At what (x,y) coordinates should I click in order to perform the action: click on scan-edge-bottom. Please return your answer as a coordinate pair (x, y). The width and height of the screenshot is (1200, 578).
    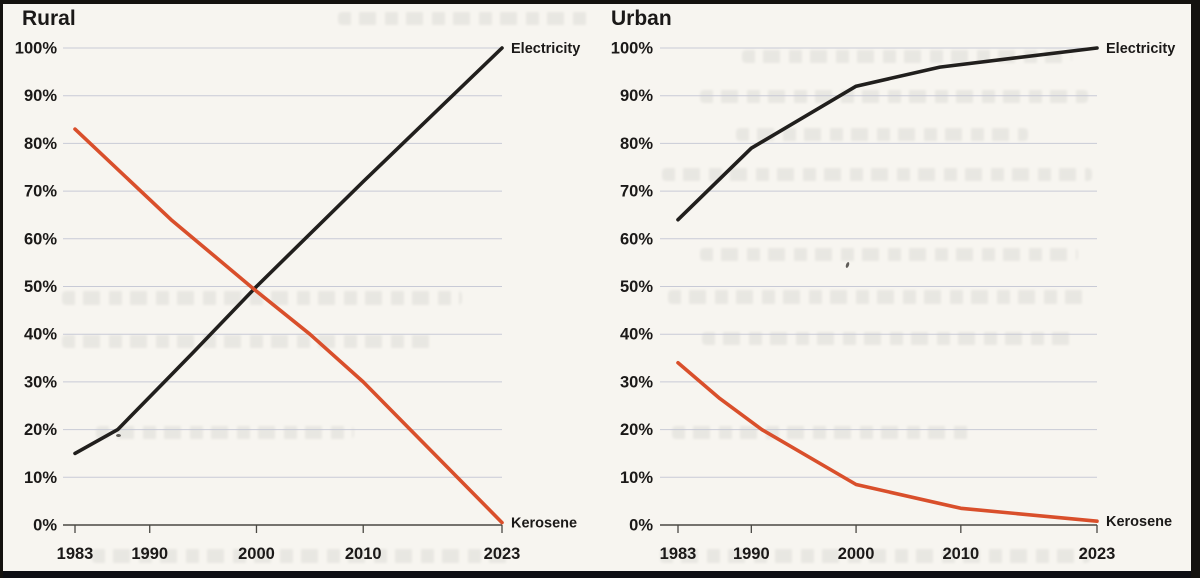
    Looking at the image, I should click on (600, 574).